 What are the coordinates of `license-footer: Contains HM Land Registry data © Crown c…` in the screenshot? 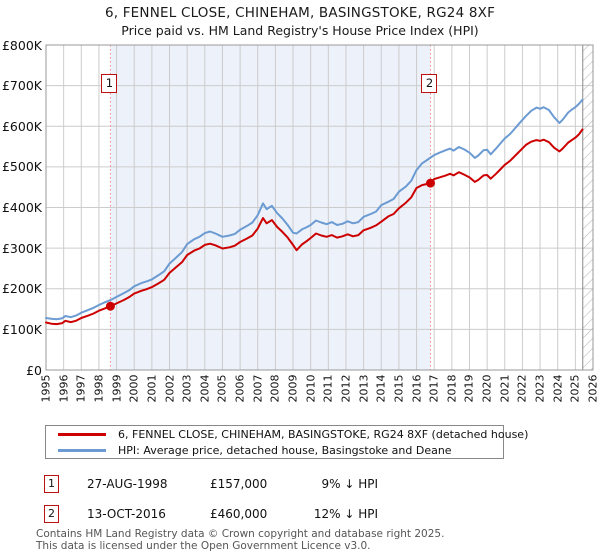 It's located at (240, 540).